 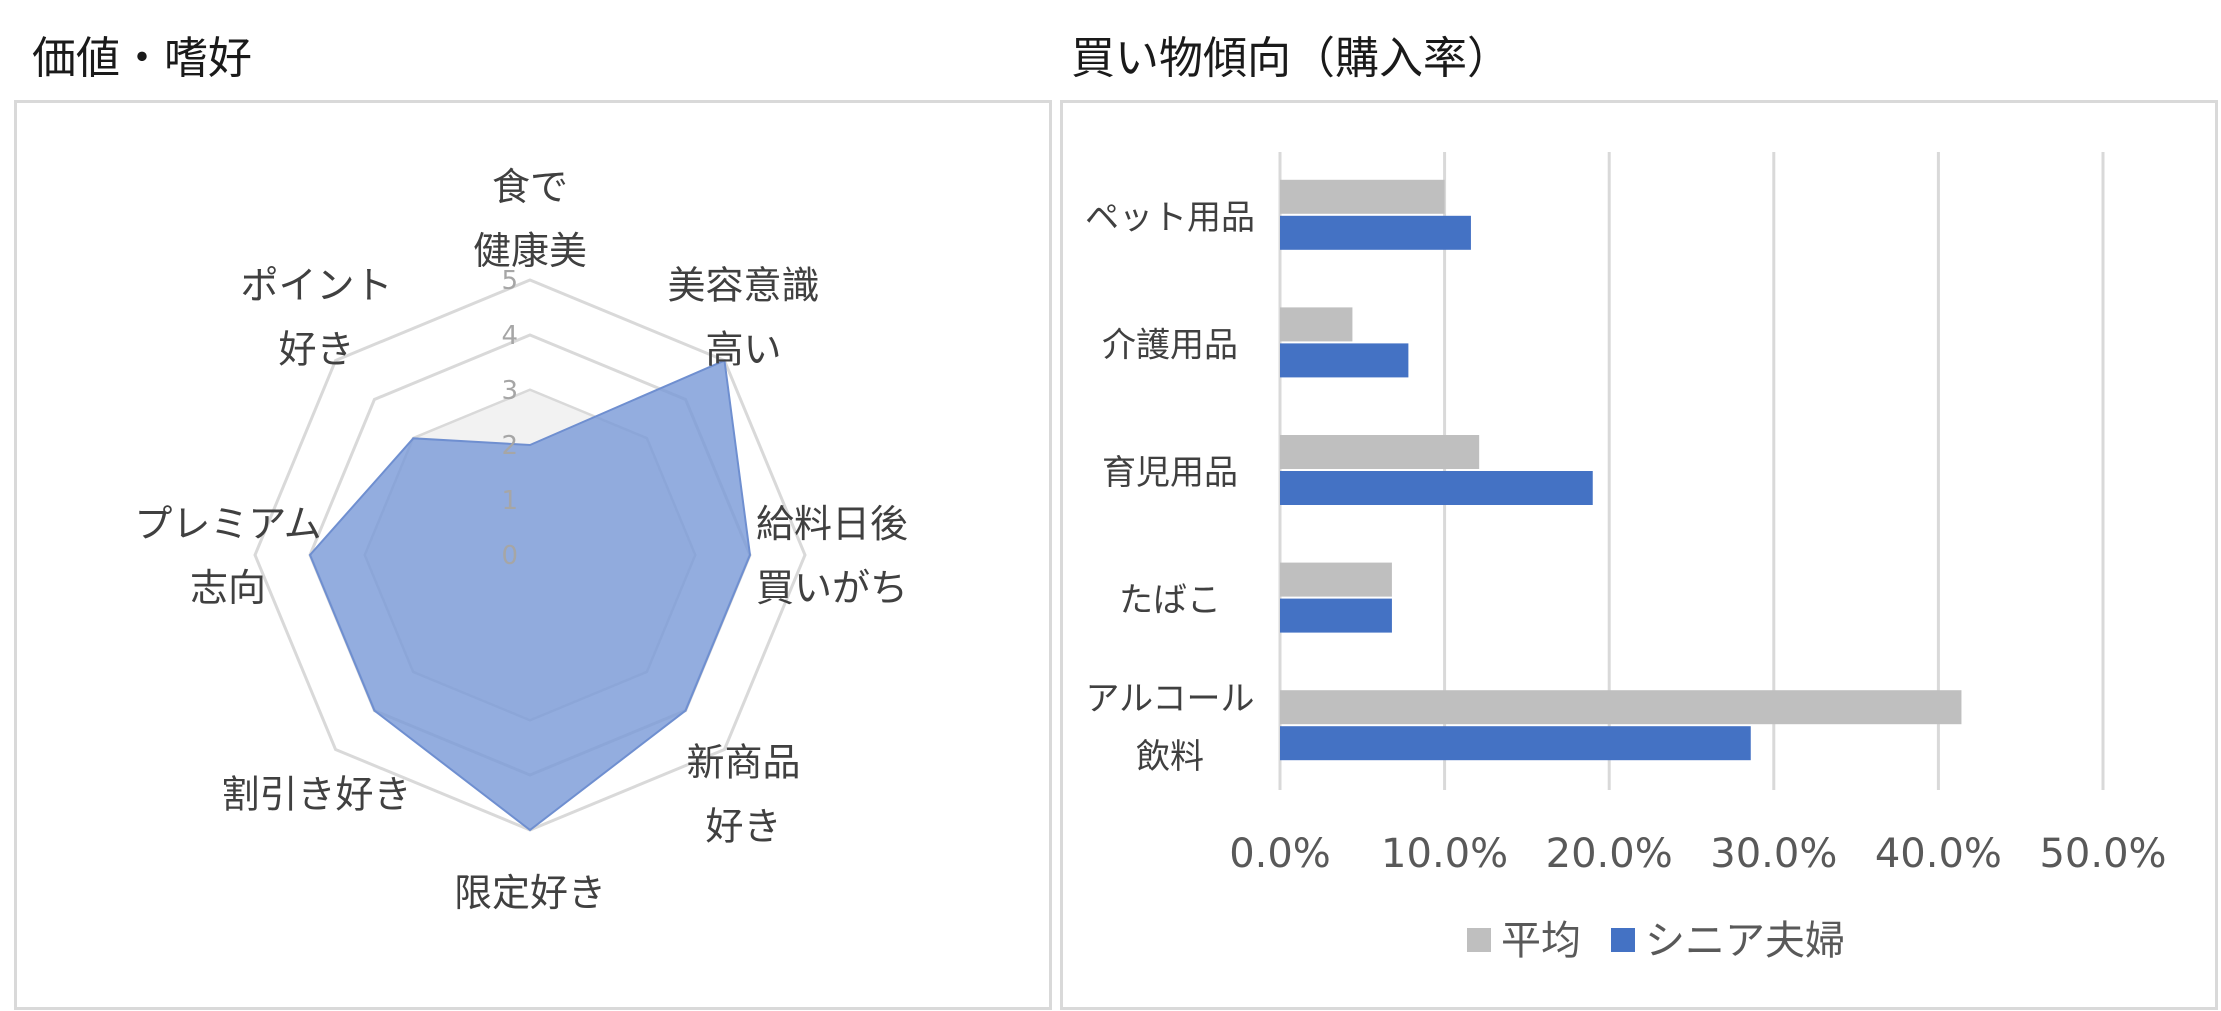 What do you see at coordinates (744, 286) in the screenshot?
I see `radar-axis-label: 美容意識` at bounding box center [744, 286].